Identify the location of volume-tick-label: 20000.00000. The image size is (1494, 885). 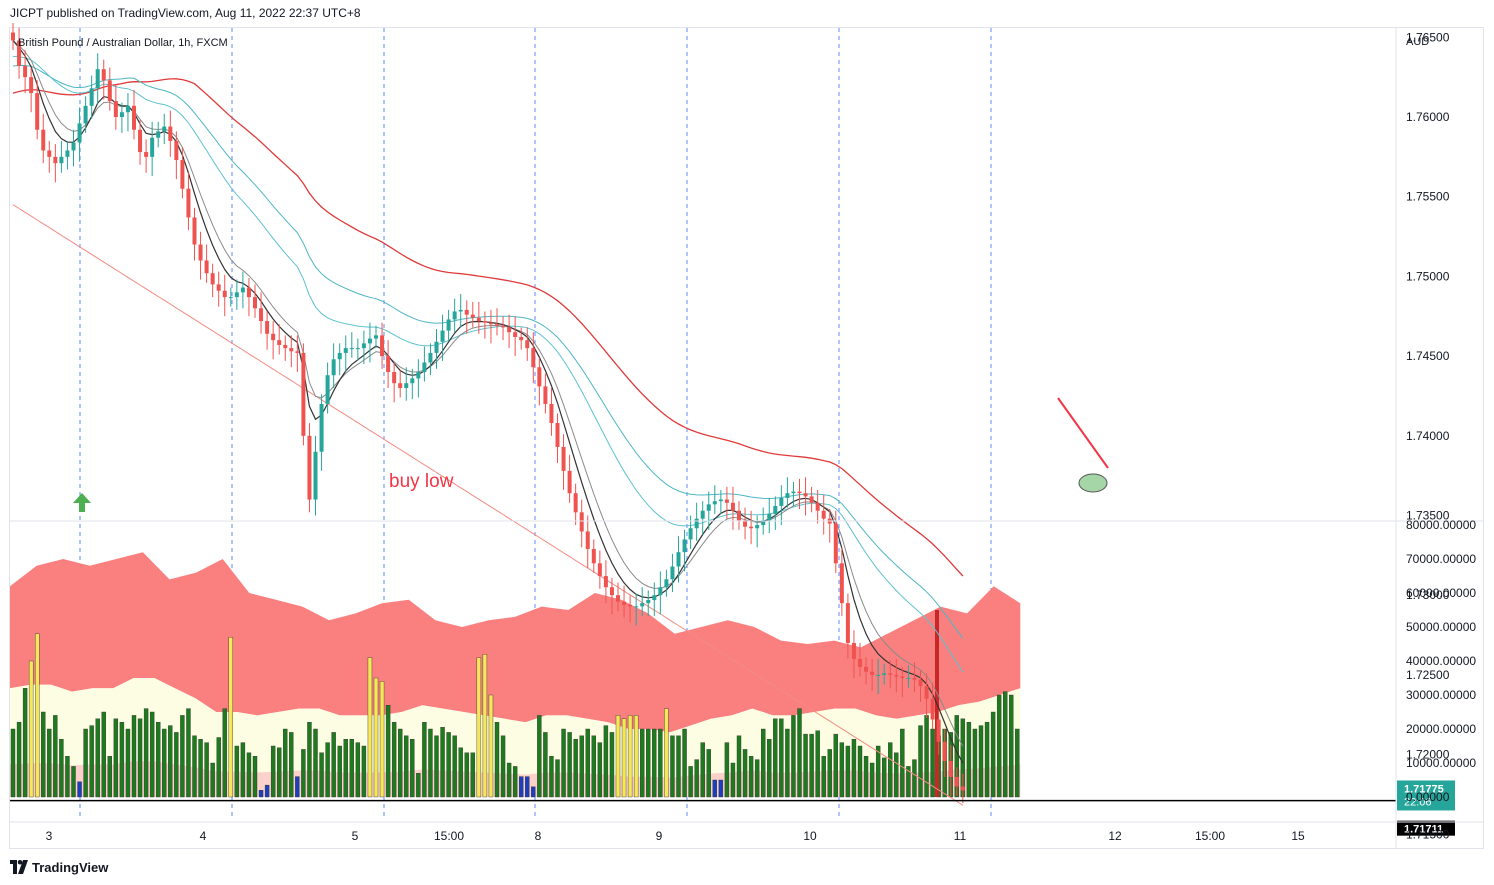
(1441, 729).